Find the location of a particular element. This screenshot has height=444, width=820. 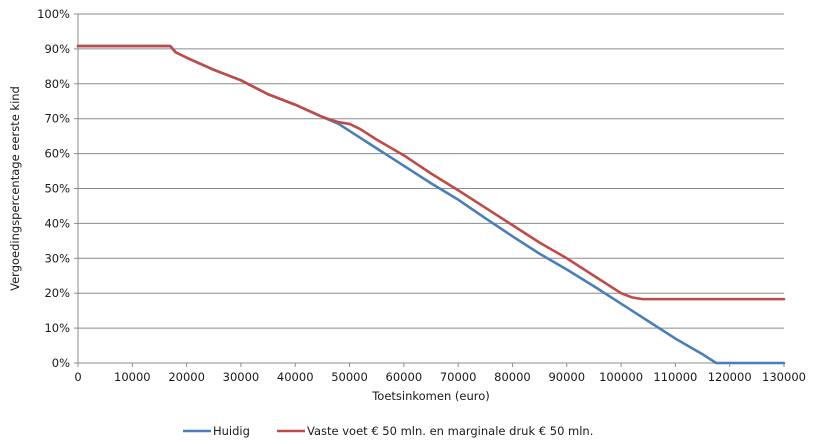

y-tick-label: 50% is located at coordinates (57, 189).